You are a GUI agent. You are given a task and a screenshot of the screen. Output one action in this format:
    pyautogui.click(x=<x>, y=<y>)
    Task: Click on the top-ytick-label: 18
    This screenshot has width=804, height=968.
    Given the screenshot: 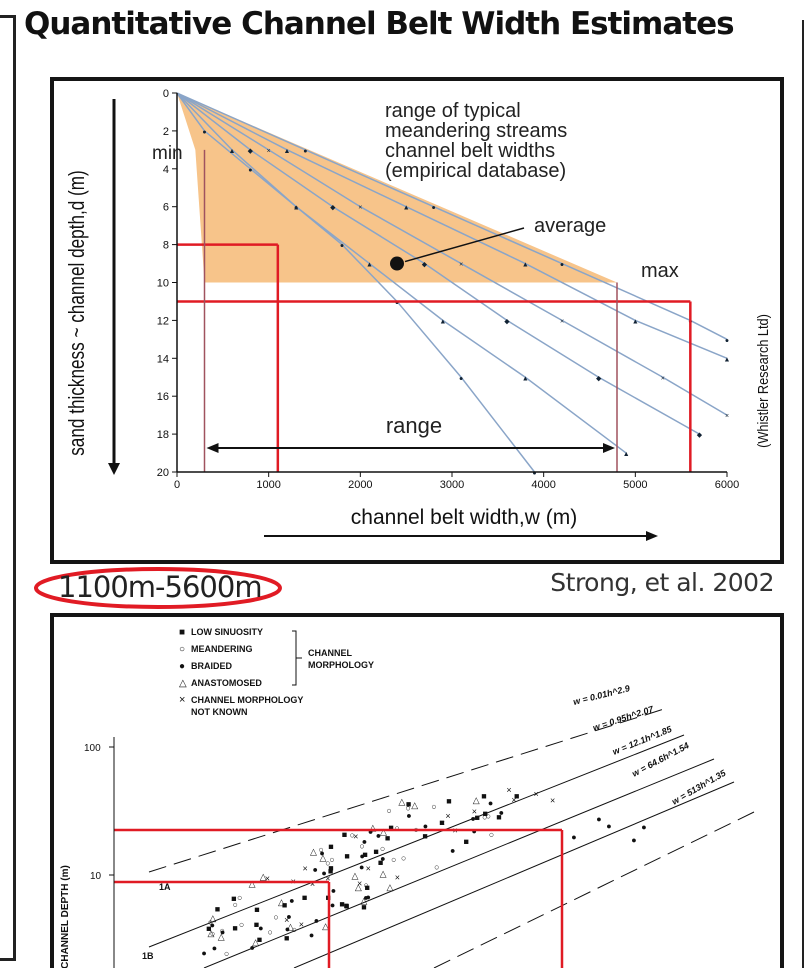 What is the action you would take?
    pyautogui.click(x=163, y=435)
    